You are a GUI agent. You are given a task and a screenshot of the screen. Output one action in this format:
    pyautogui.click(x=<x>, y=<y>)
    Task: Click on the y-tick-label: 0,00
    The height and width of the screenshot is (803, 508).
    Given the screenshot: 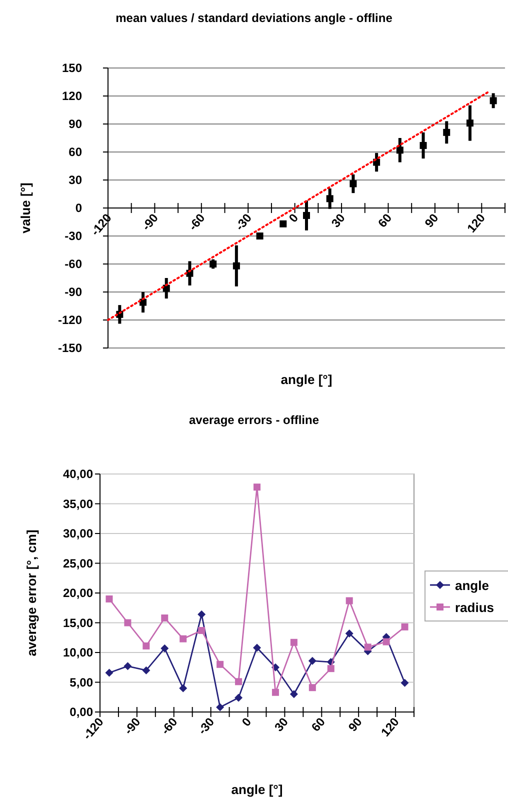 What is the action you would take?
    pyautogui.click(x=82, y=712)
    